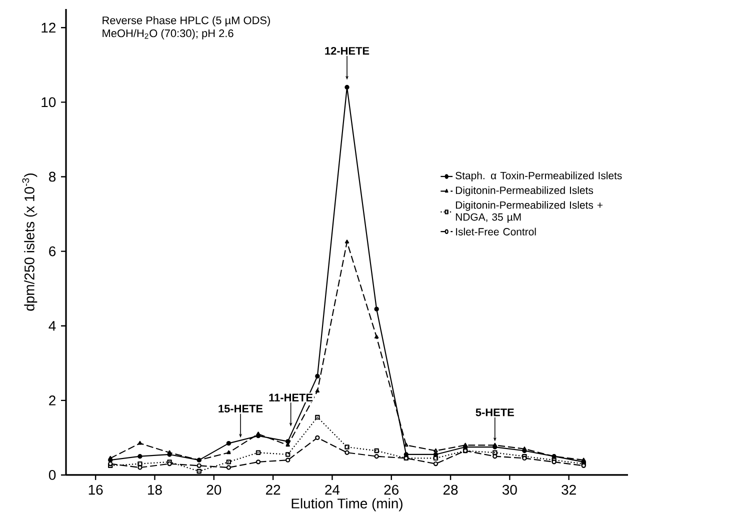 The height and width of the screenshot is (520, 737). Describe the element at coordinates (49, 102) in the screenshot. I see `y-tick-label: 10` at that location.